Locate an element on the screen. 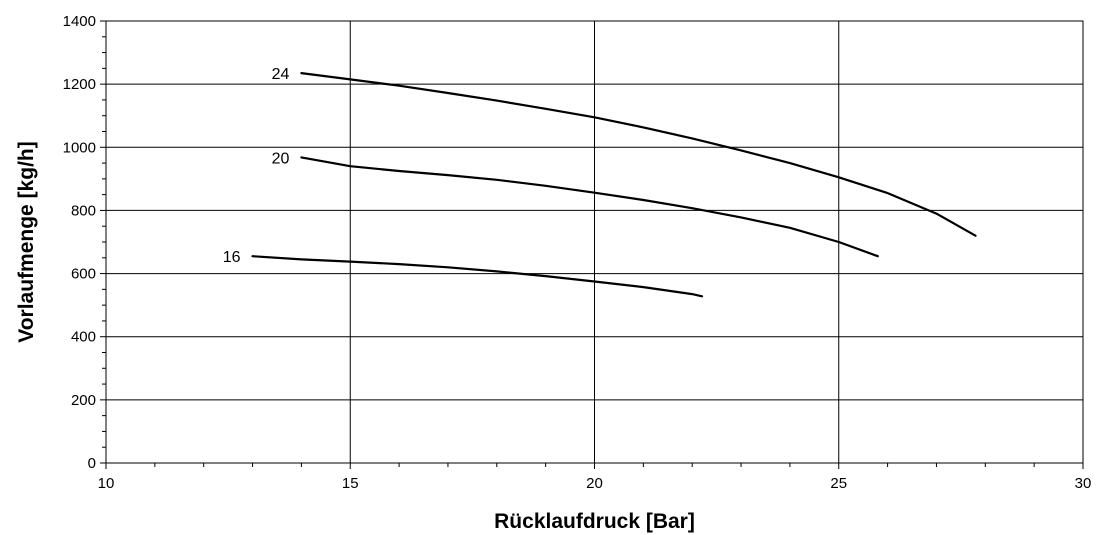 Image resolution: width=1098 pixels, height=535 pixels. series-labels: 24 20 16 is located at coordinates (256, 166).